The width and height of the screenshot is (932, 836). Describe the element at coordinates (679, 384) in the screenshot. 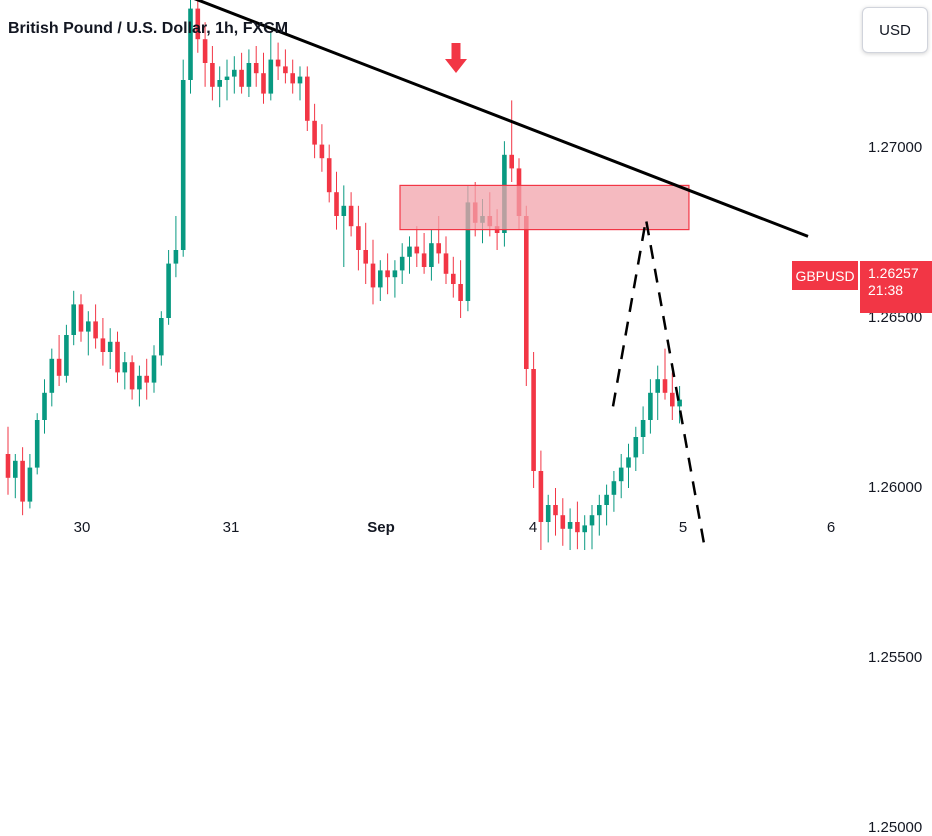

I see `projection-path` at that location.